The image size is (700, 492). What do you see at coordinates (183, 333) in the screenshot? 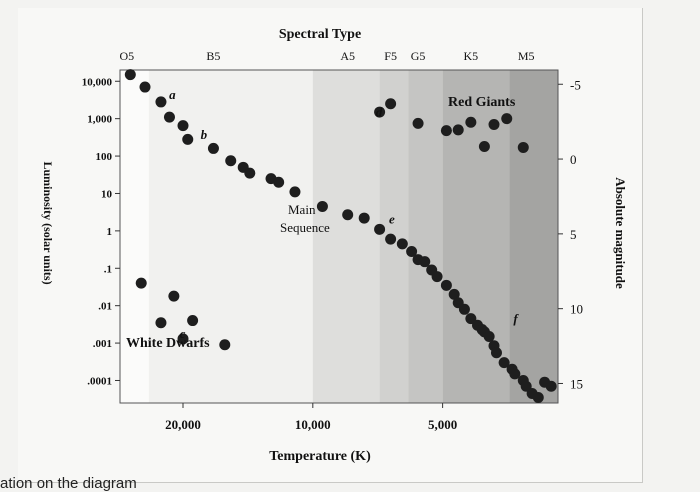
I see `annotation-c: c` at bounding box center [183, 333].